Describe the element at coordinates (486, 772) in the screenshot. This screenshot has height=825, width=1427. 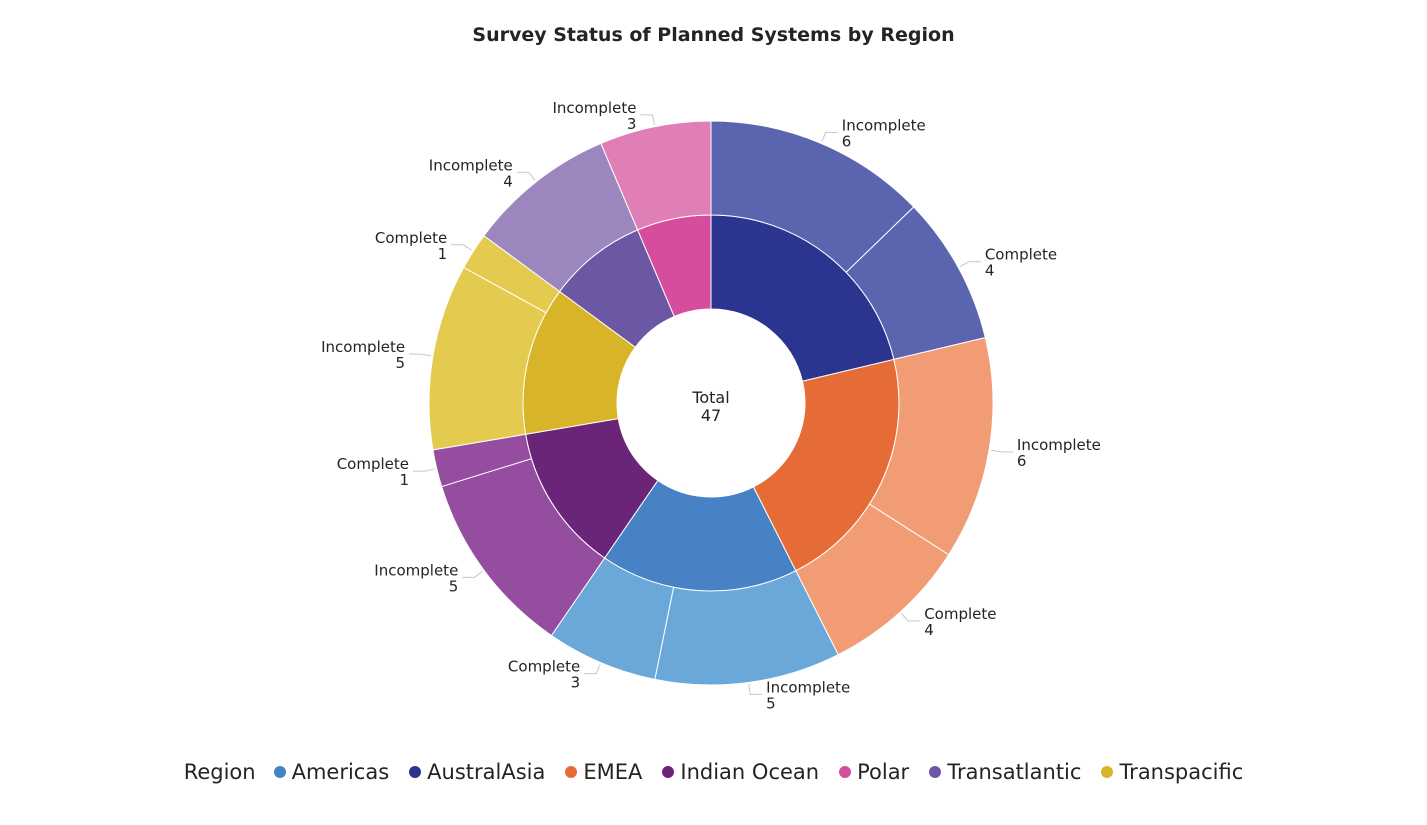
I see `legend-label: AustralAsia` at that location.